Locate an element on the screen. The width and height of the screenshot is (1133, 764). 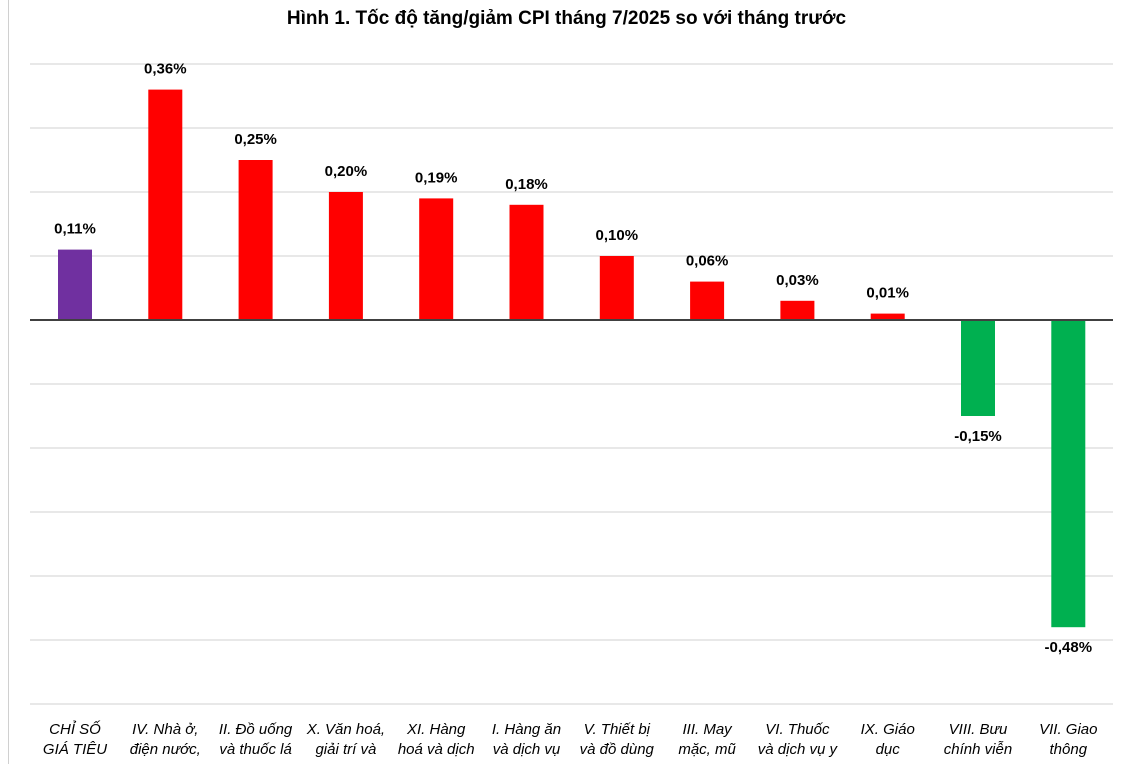
data-label: 0,20% is located at coordinates (346, 171).